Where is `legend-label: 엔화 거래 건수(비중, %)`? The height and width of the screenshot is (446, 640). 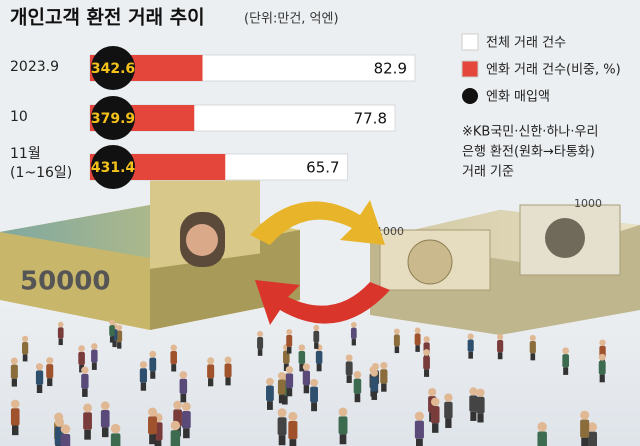 legend-label: 엔화 거래 건수(비중, %) is located at coordinates (553, 70).